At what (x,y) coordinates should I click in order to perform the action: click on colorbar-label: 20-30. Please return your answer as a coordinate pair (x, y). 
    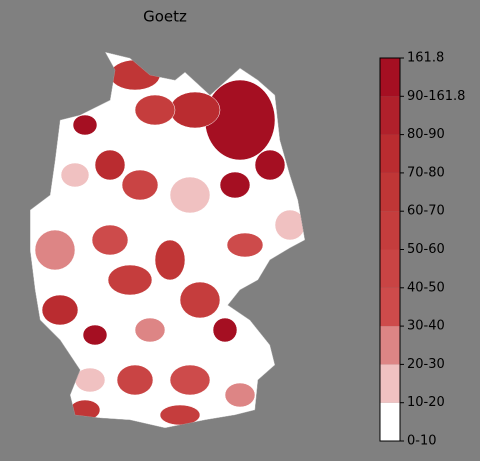
    Looking at the image, I should click on (426, 364).